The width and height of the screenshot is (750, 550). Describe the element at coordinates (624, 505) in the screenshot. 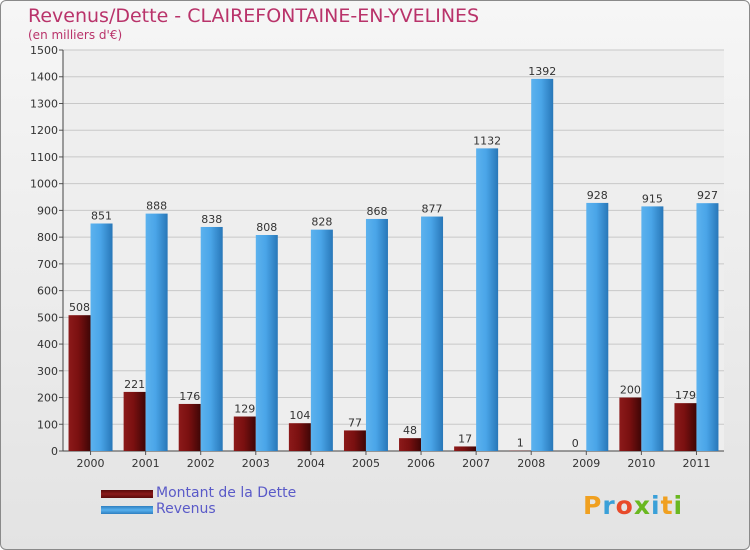

I see `brand-letter: o` at that location.